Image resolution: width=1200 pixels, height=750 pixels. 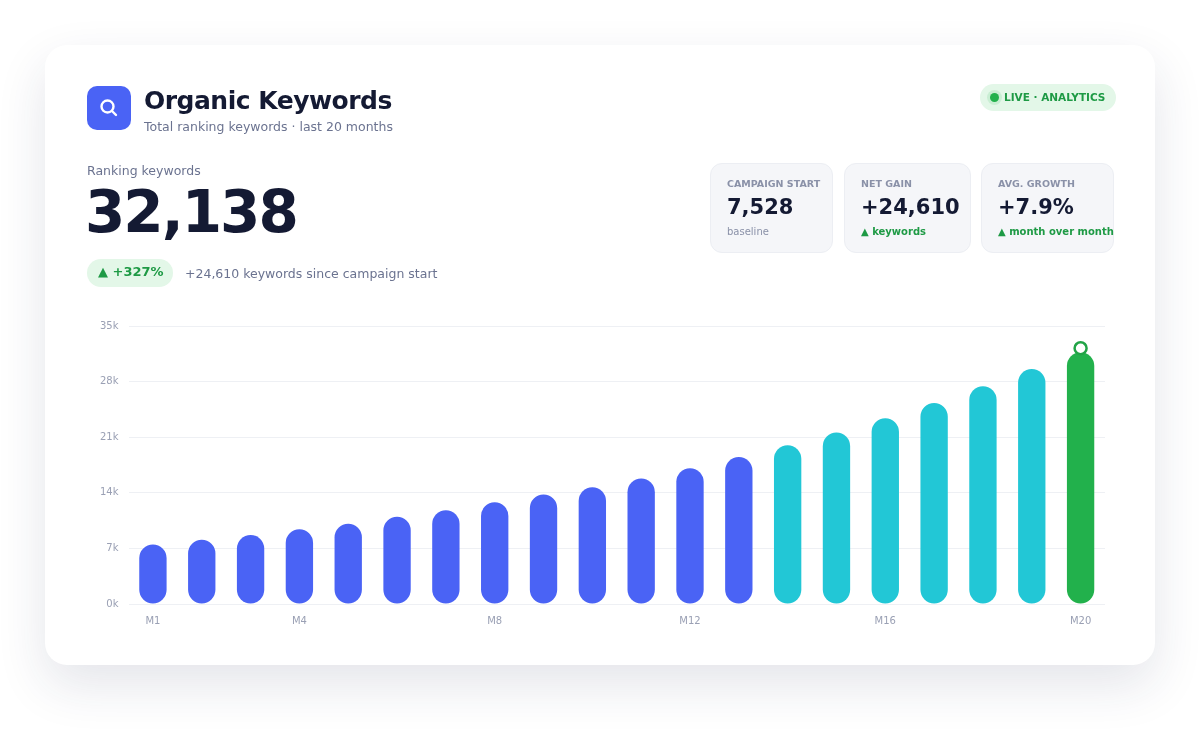 What do you see at coordinates (268, 100) in the screenshot?
I see `chart-title: Organic Keywords` at bounding box center [268, 100].